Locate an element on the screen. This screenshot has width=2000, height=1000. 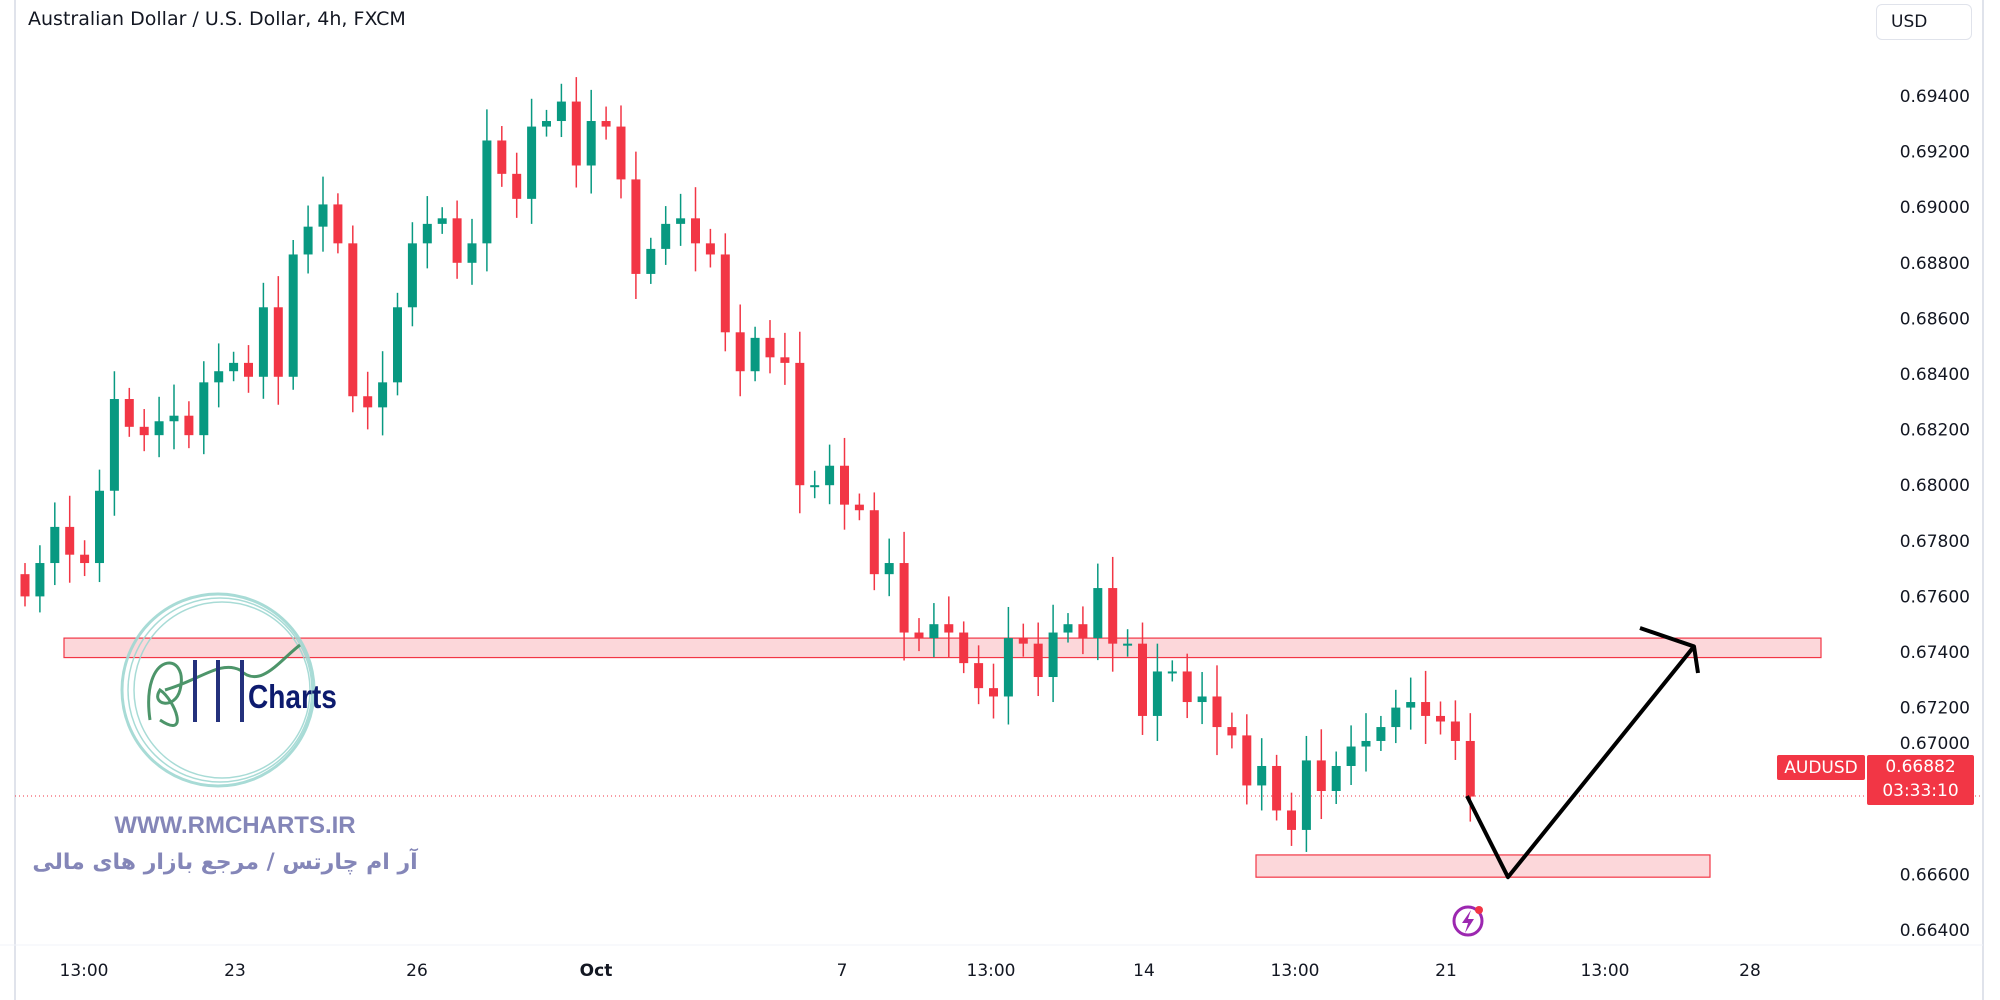
price-tick-label: 0.69400 is located at coordinates (1935, 97).